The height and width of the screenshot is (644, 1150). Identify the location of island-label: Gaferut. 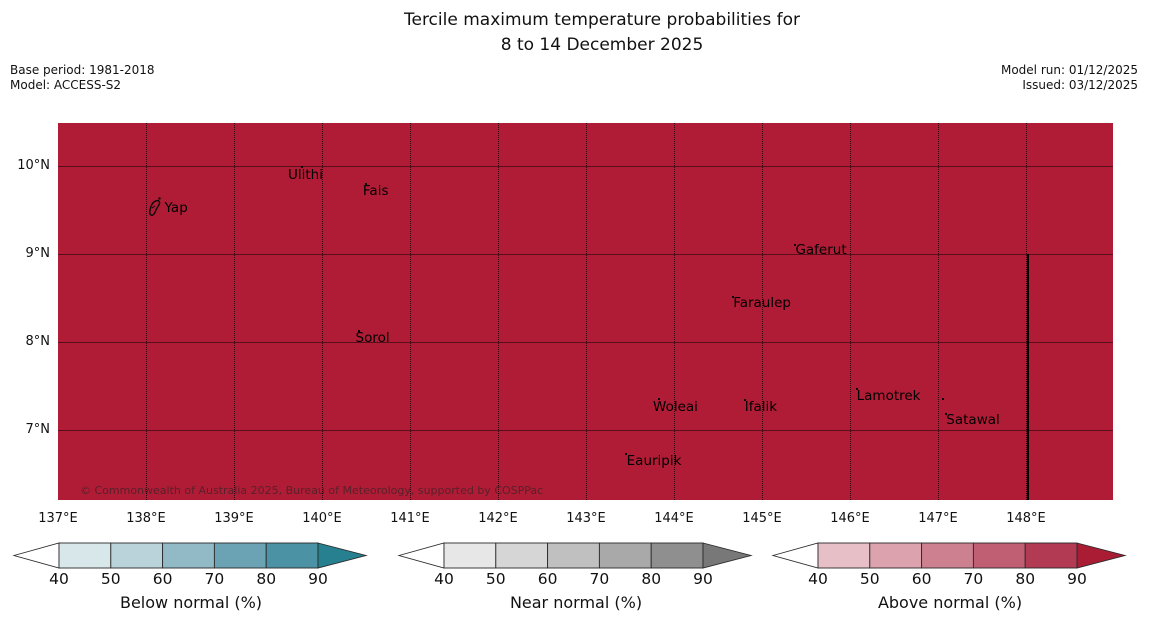
(821, 250).